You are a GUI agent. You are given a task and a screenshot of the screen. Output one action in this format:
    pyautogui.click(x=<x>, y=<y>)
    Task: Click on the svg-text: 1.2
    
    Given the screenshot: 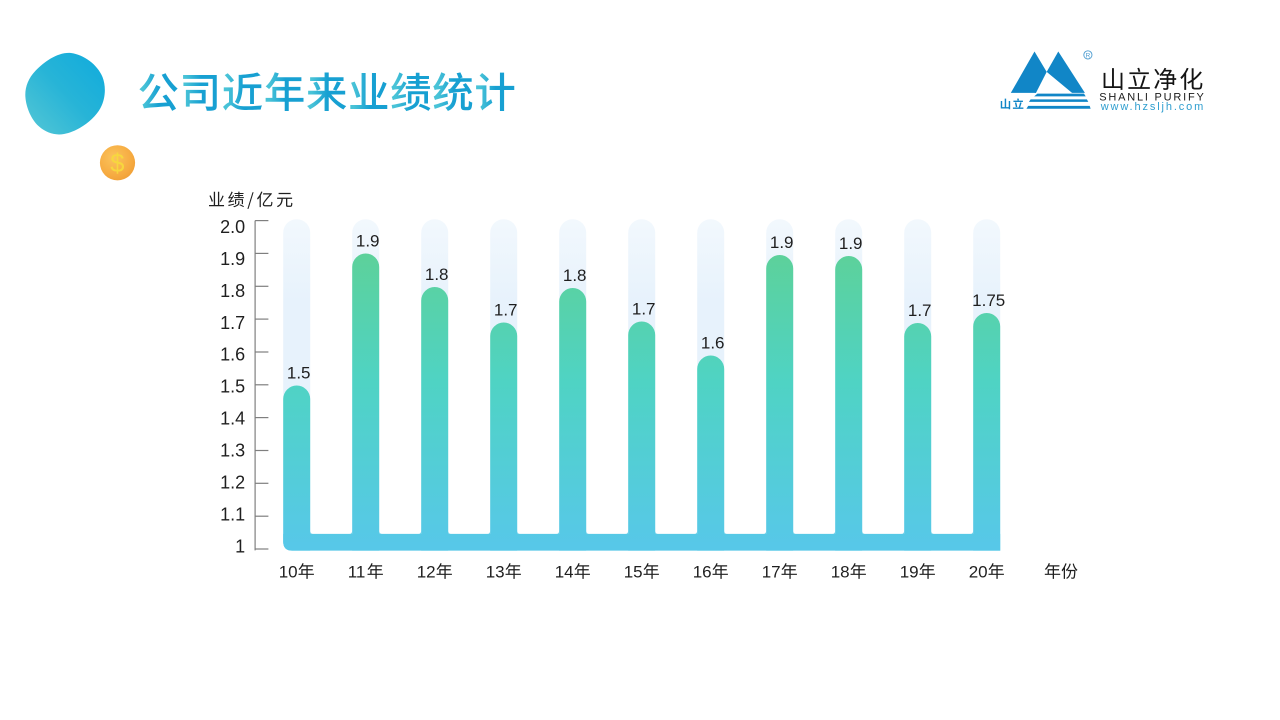 What is the action you would take?
    pyautogui.click(x=232, y=483)
    